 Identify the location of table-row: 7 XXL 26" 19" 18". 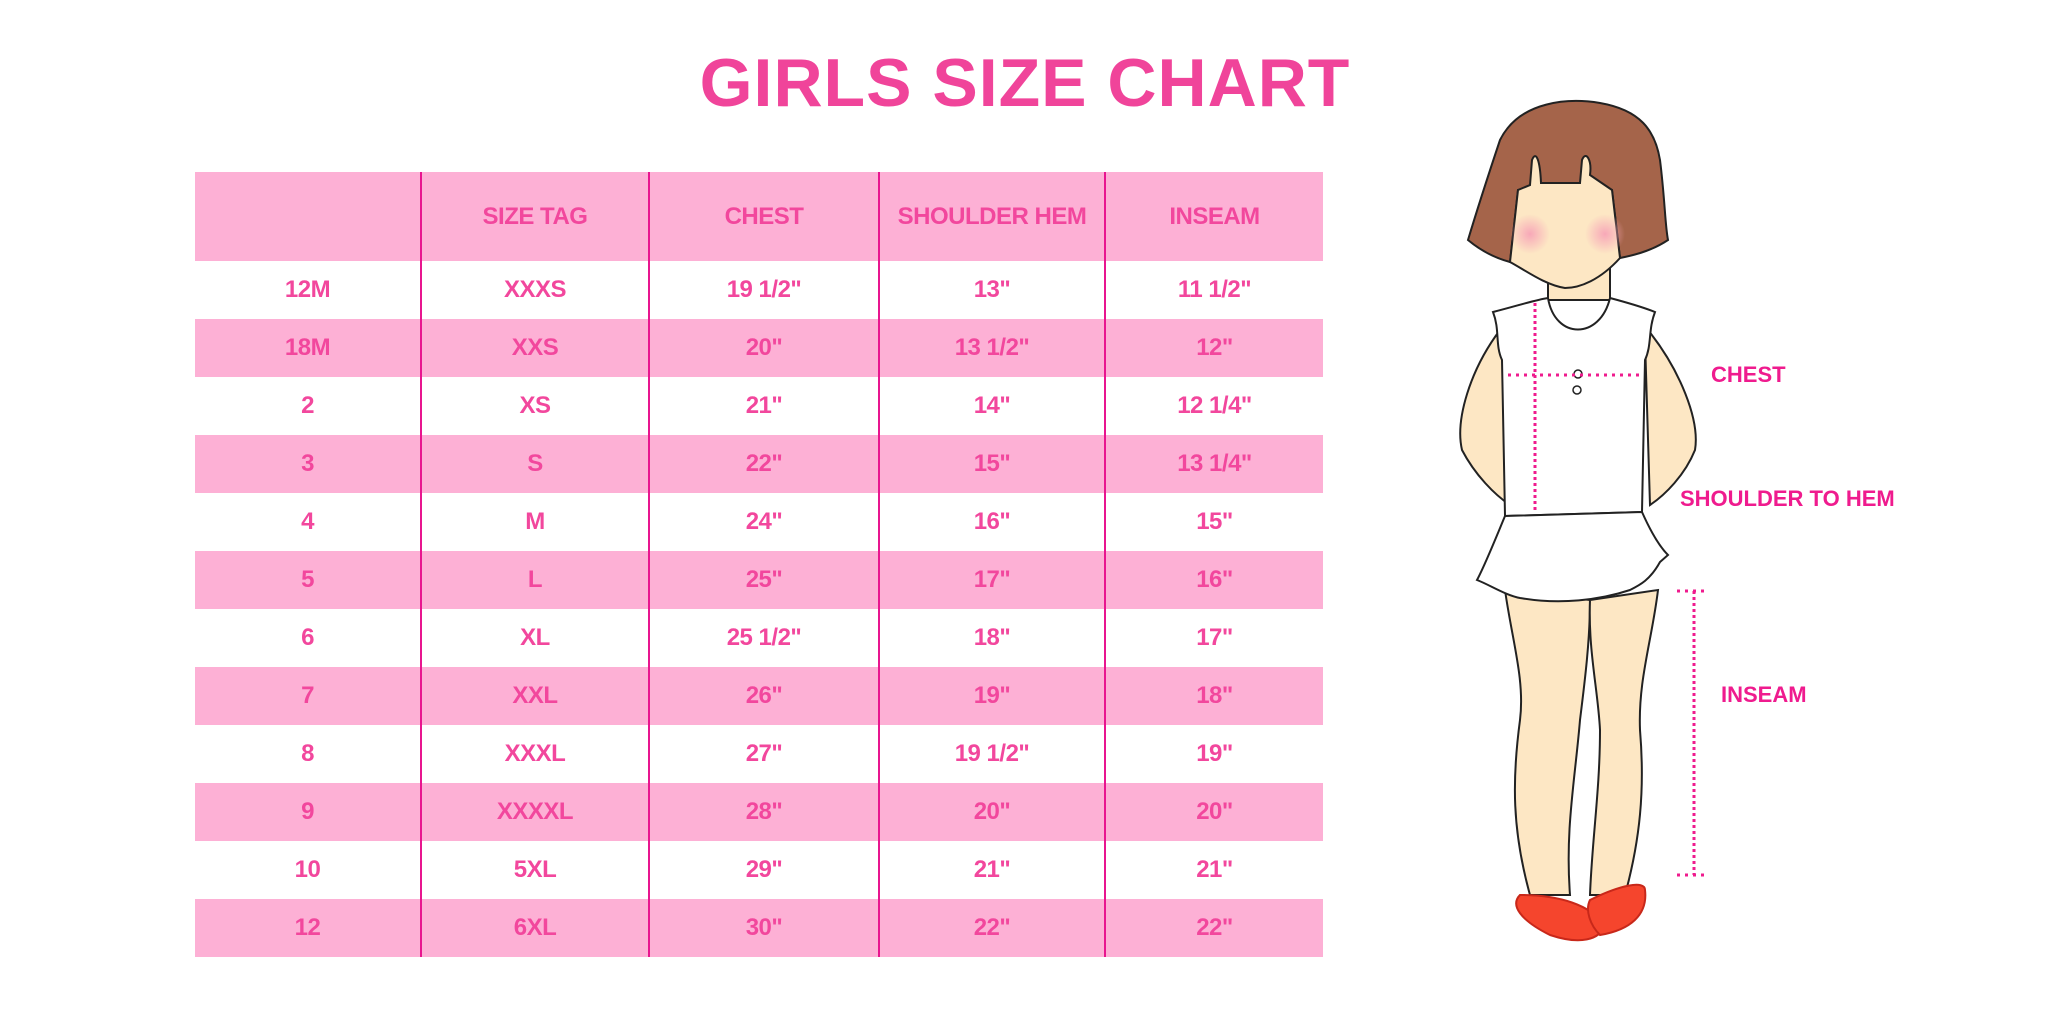
(759, 696).